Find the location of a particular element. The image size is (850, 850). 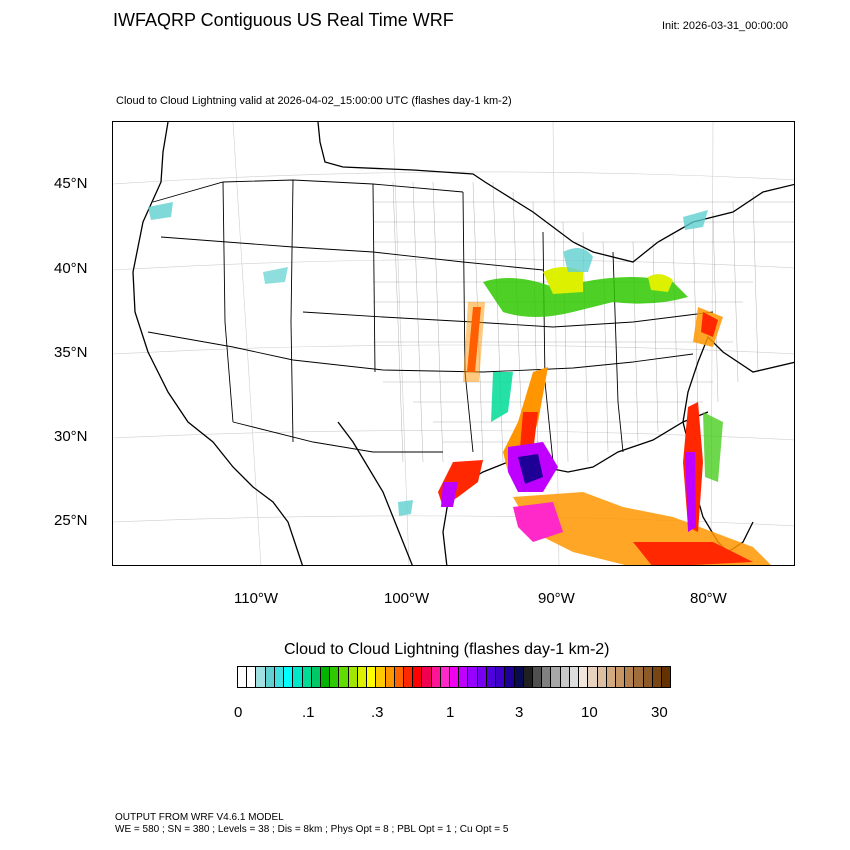

colorbar-tick-label: 0 is located at coordinates (238, 712).